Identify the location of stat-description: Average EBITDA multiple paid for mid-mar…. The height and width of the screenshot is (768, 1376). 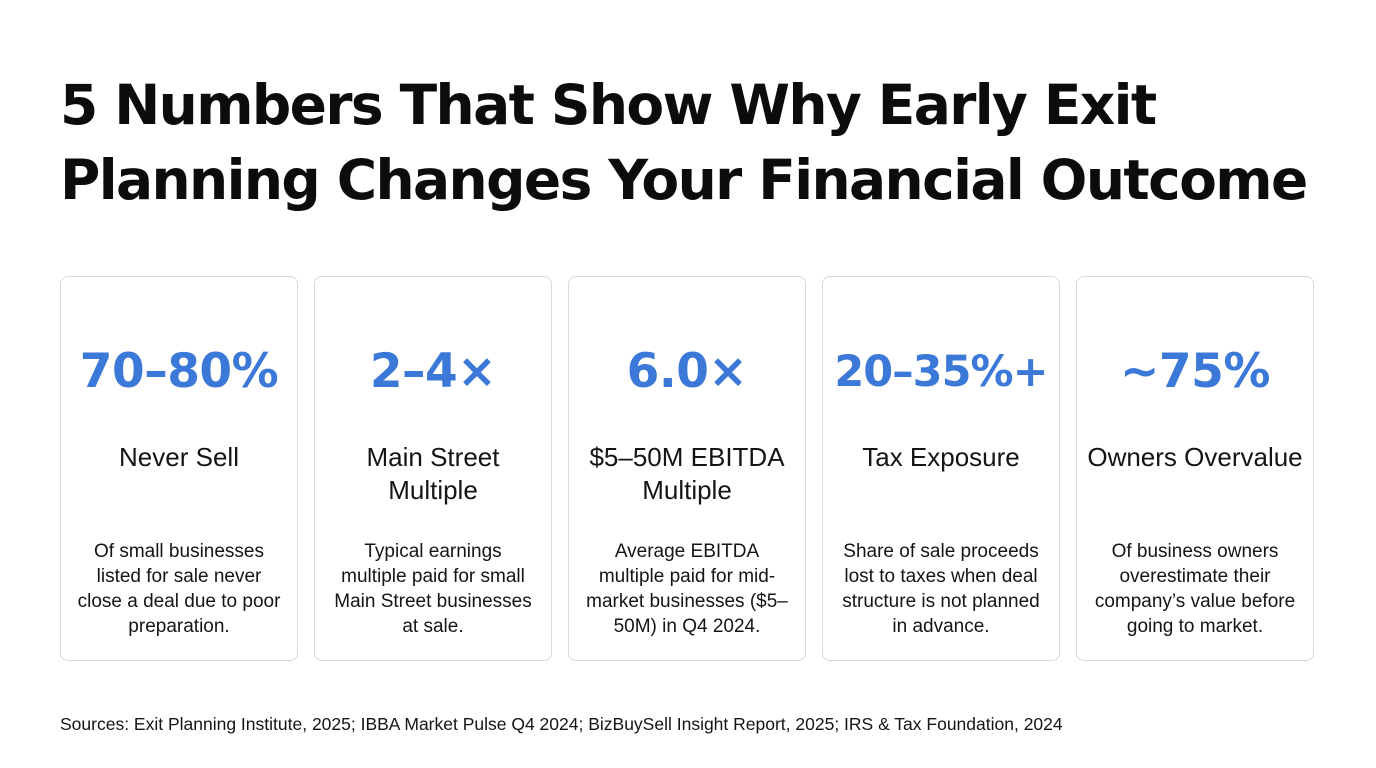
(687, 589).